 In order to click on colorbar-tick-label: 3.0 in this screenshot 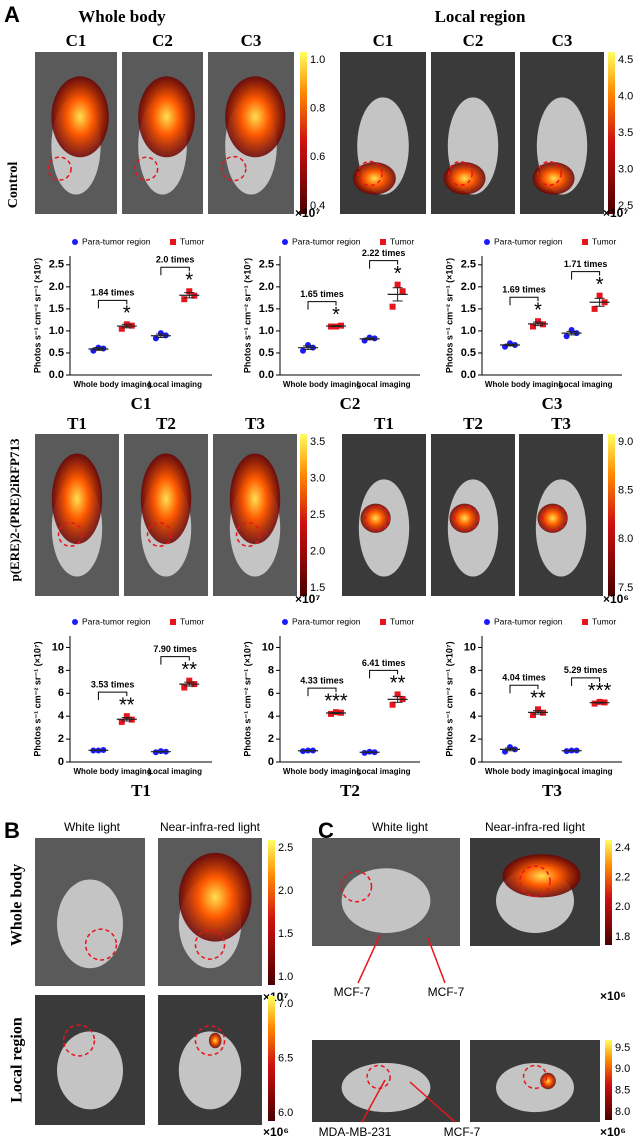, I will do `click(317, 478)`.